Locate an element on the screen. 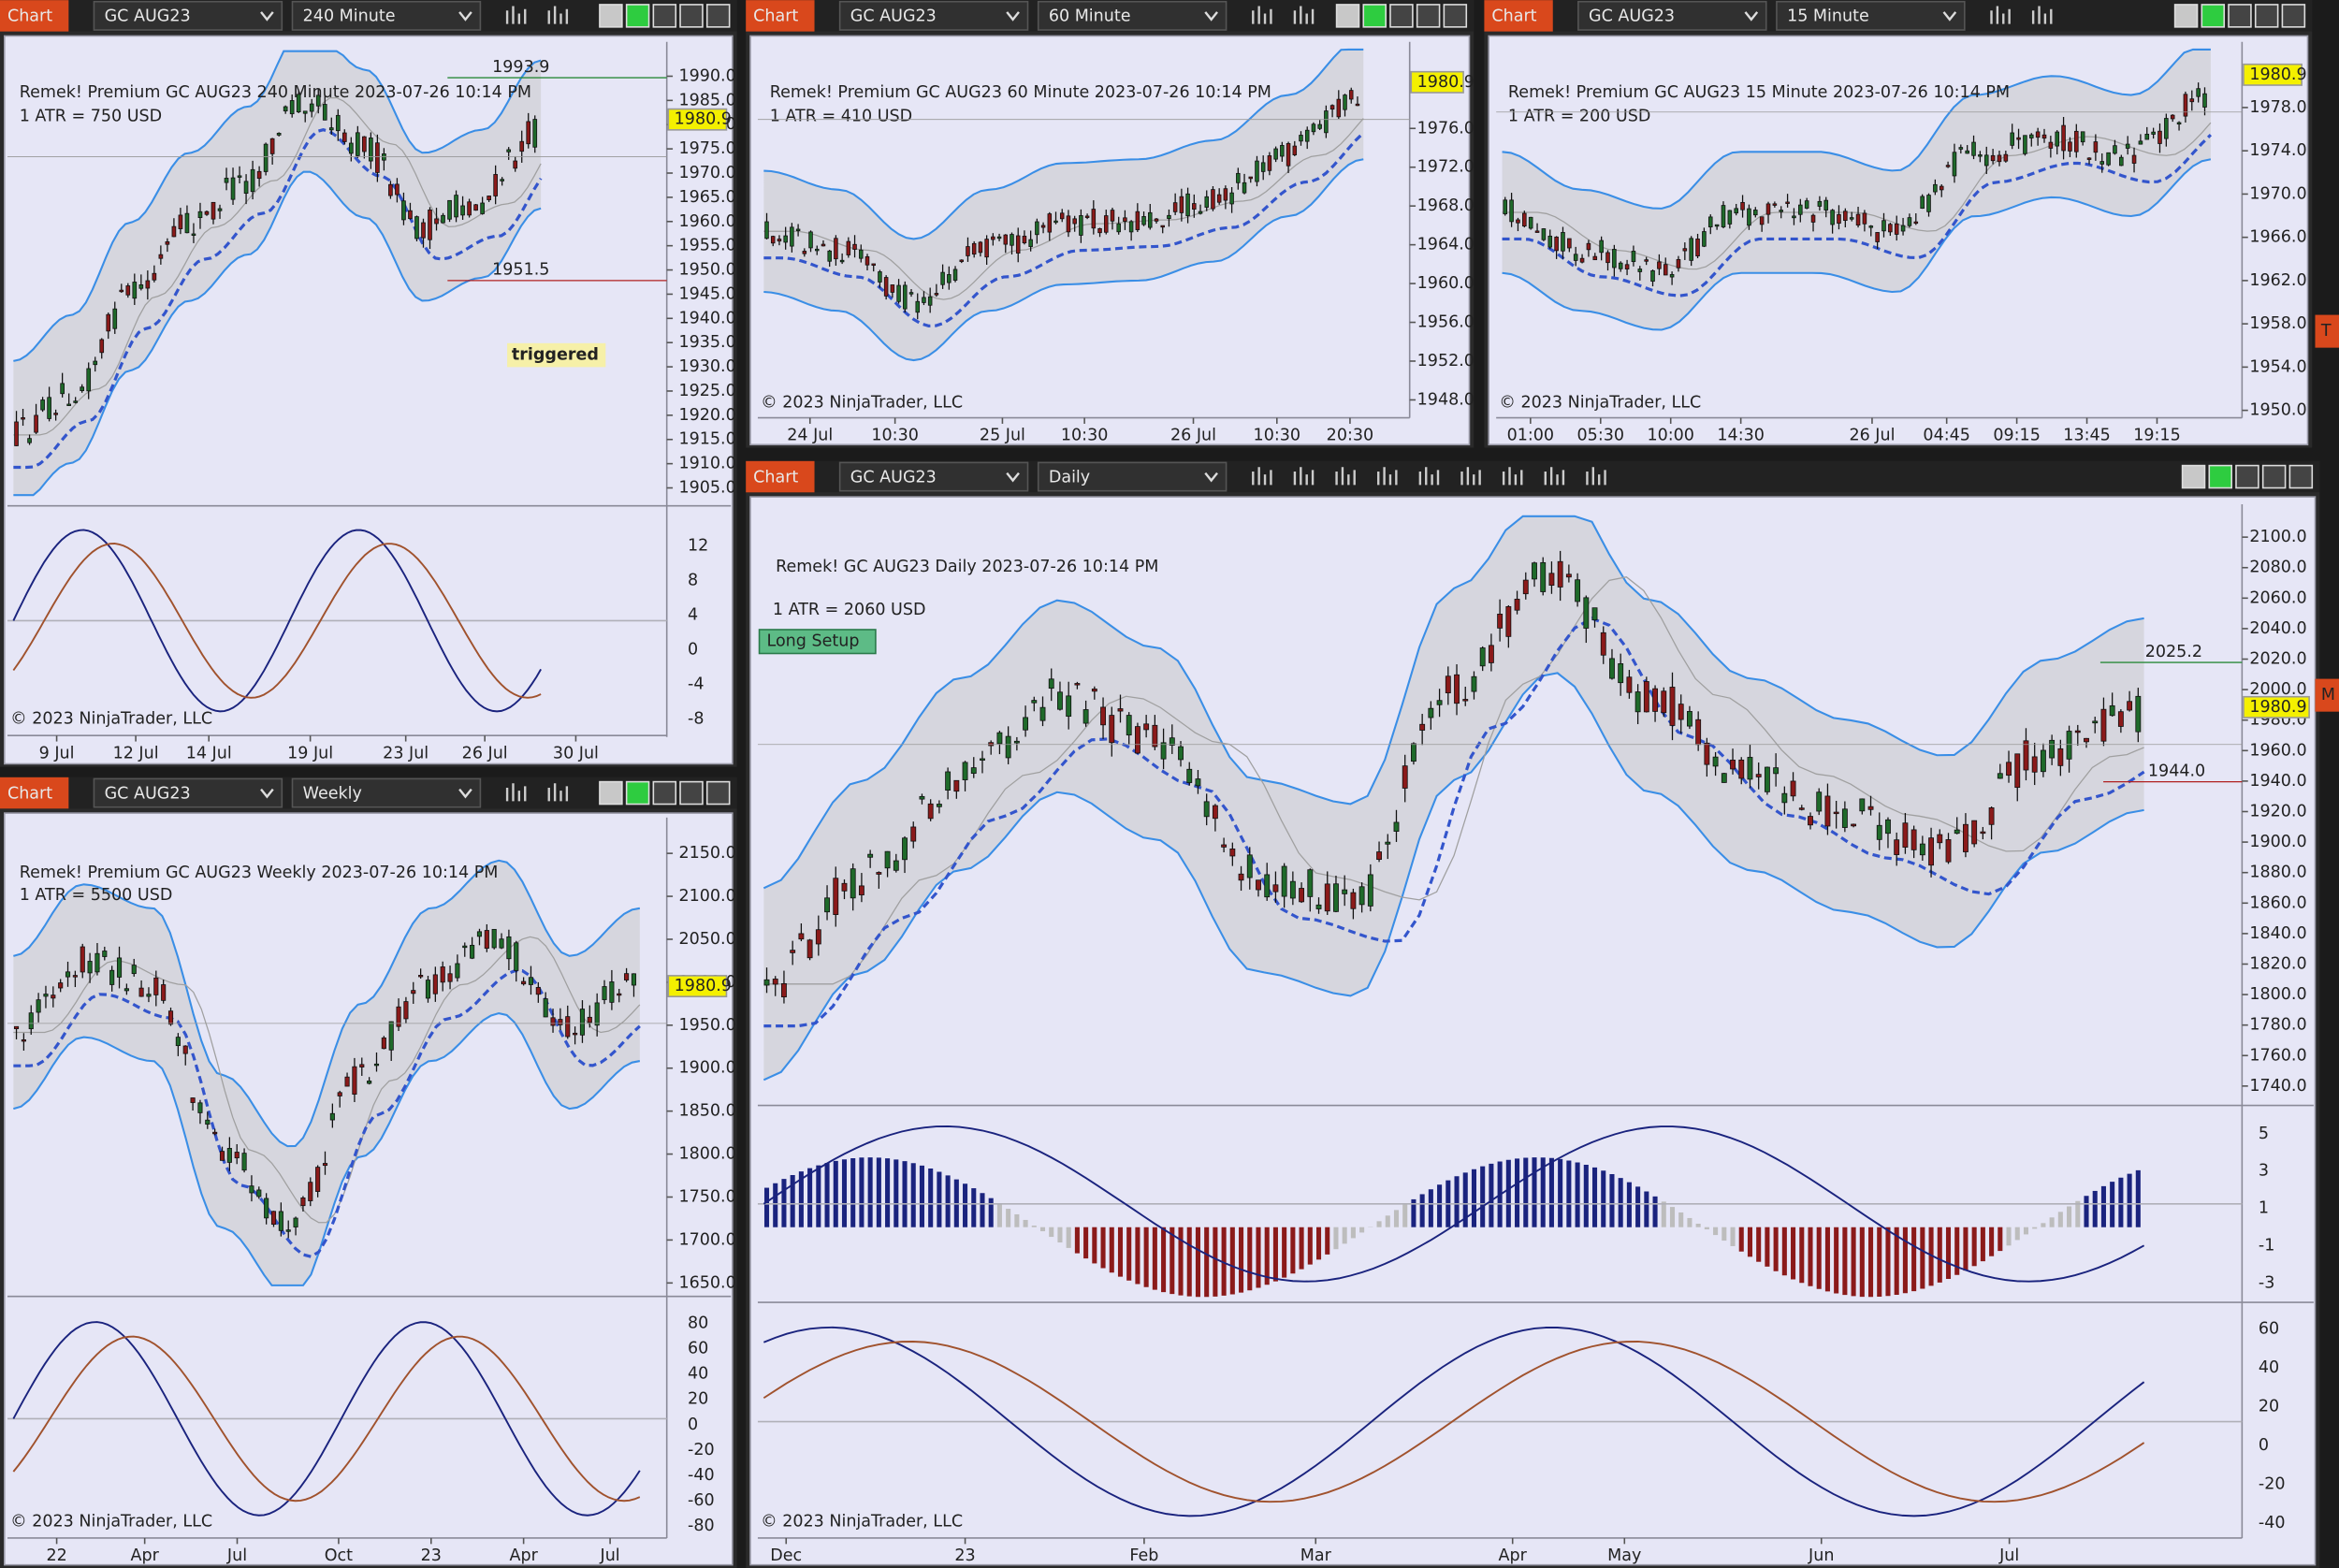 The image size is (2339, 1568). level-label: 1993.9 is located at coordinates (520, 68).